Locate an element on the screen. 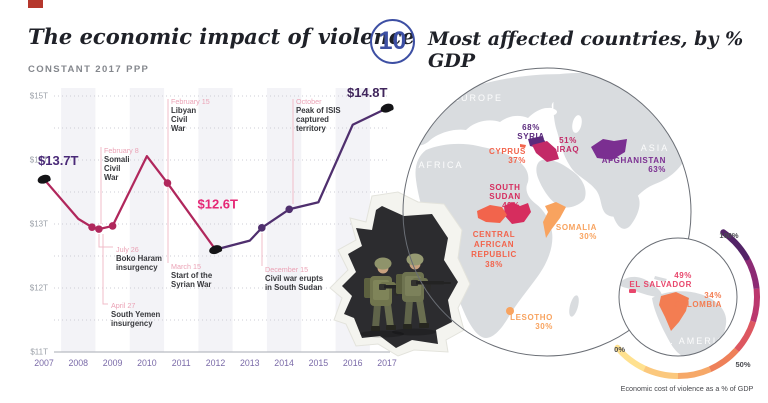  continent-label-s-america: S. AMERICA is located at coordinates (698, 341).